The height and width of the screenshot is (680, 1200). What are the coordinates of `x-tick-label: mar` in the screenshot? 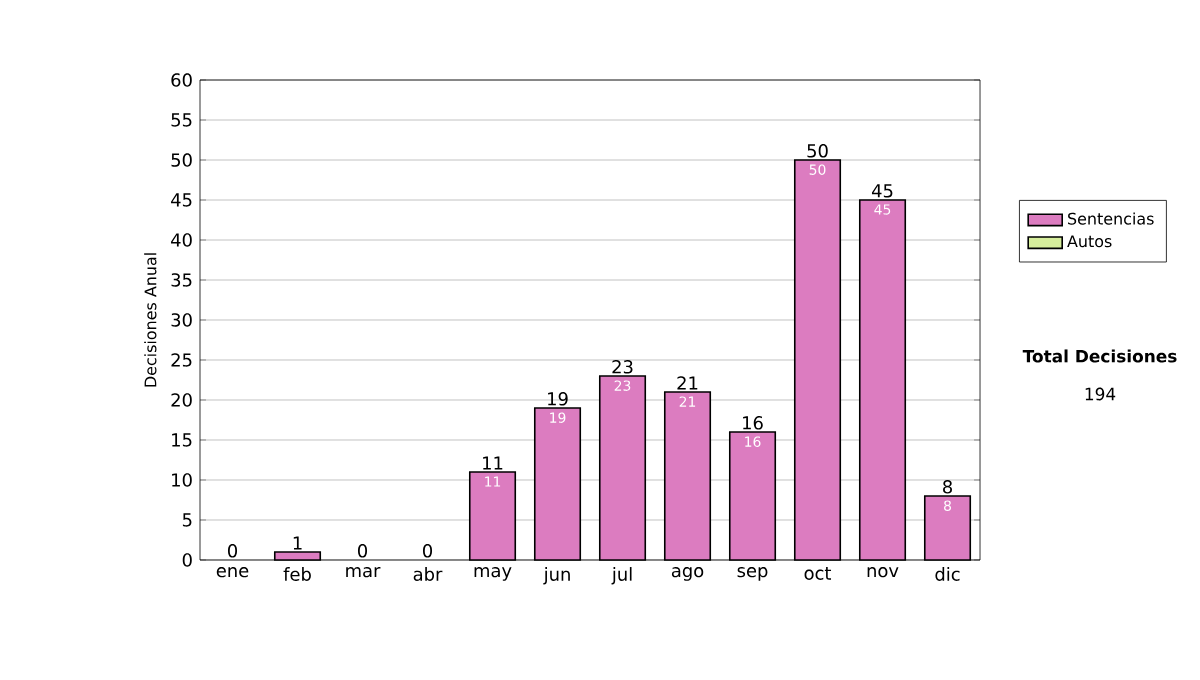 It's located at (363, 572).